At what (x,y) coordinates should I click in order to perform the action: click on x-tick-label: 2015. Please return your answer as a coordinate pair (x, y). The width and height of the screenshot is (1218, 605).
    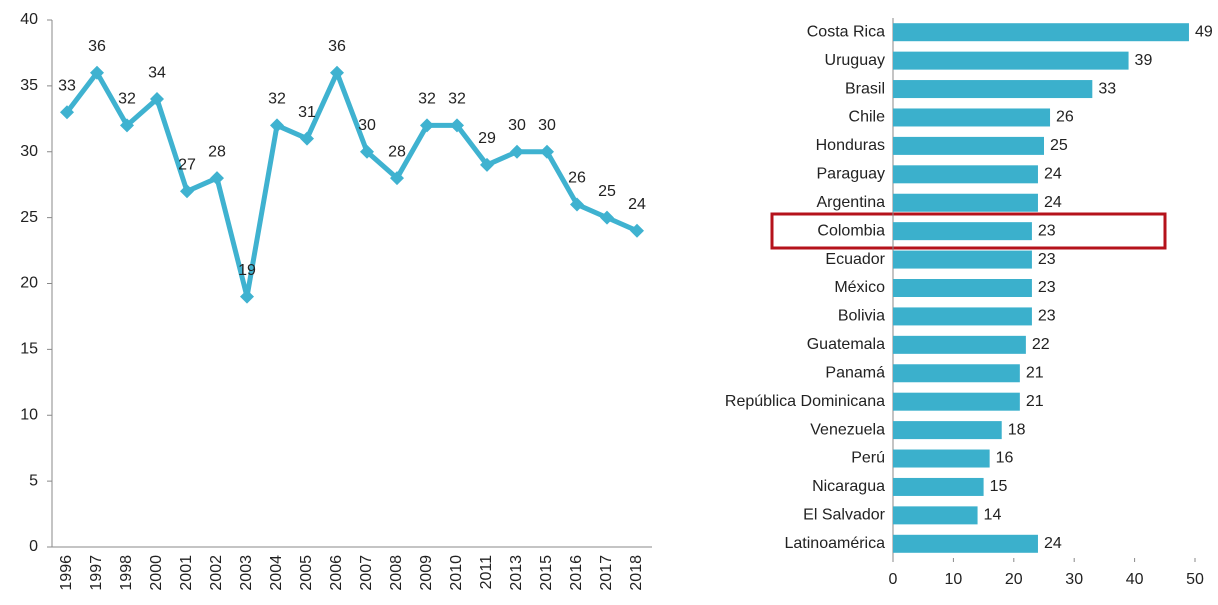
    Looking at the image, I should click on (546, 573).